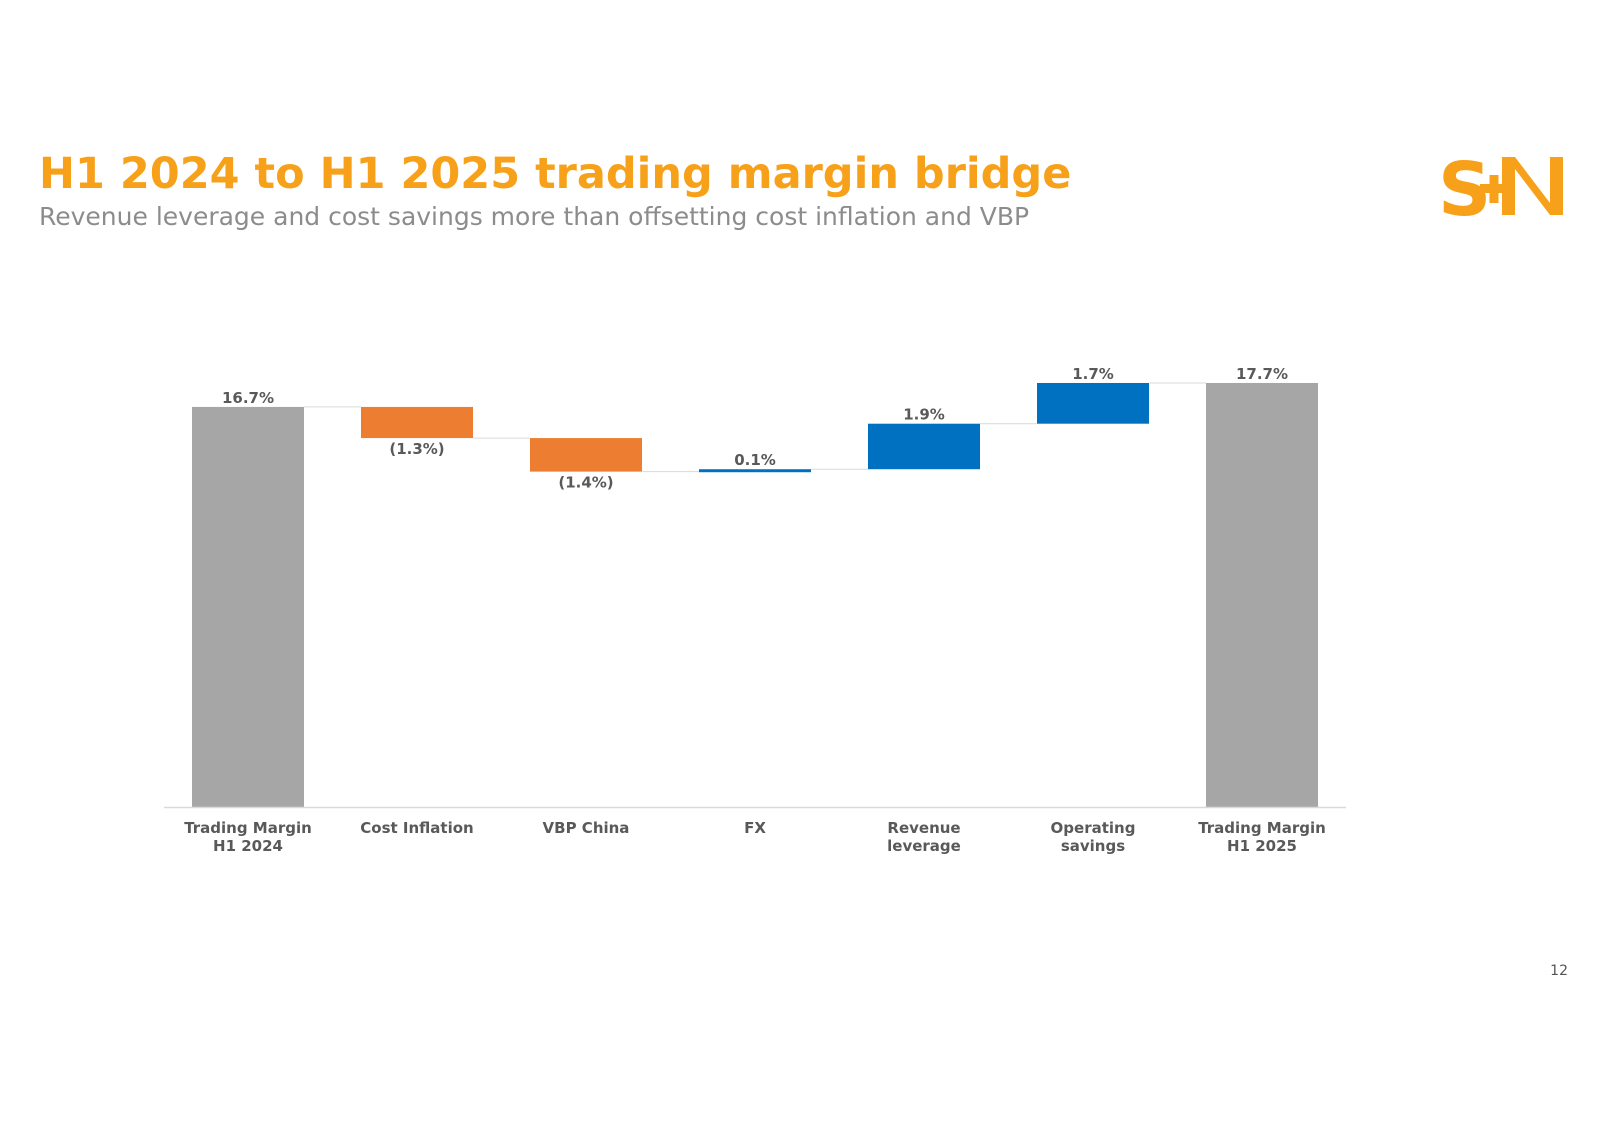 The image size is (1600, 1132). I want to click on logo-plus-vertical, so click(1494, 189).